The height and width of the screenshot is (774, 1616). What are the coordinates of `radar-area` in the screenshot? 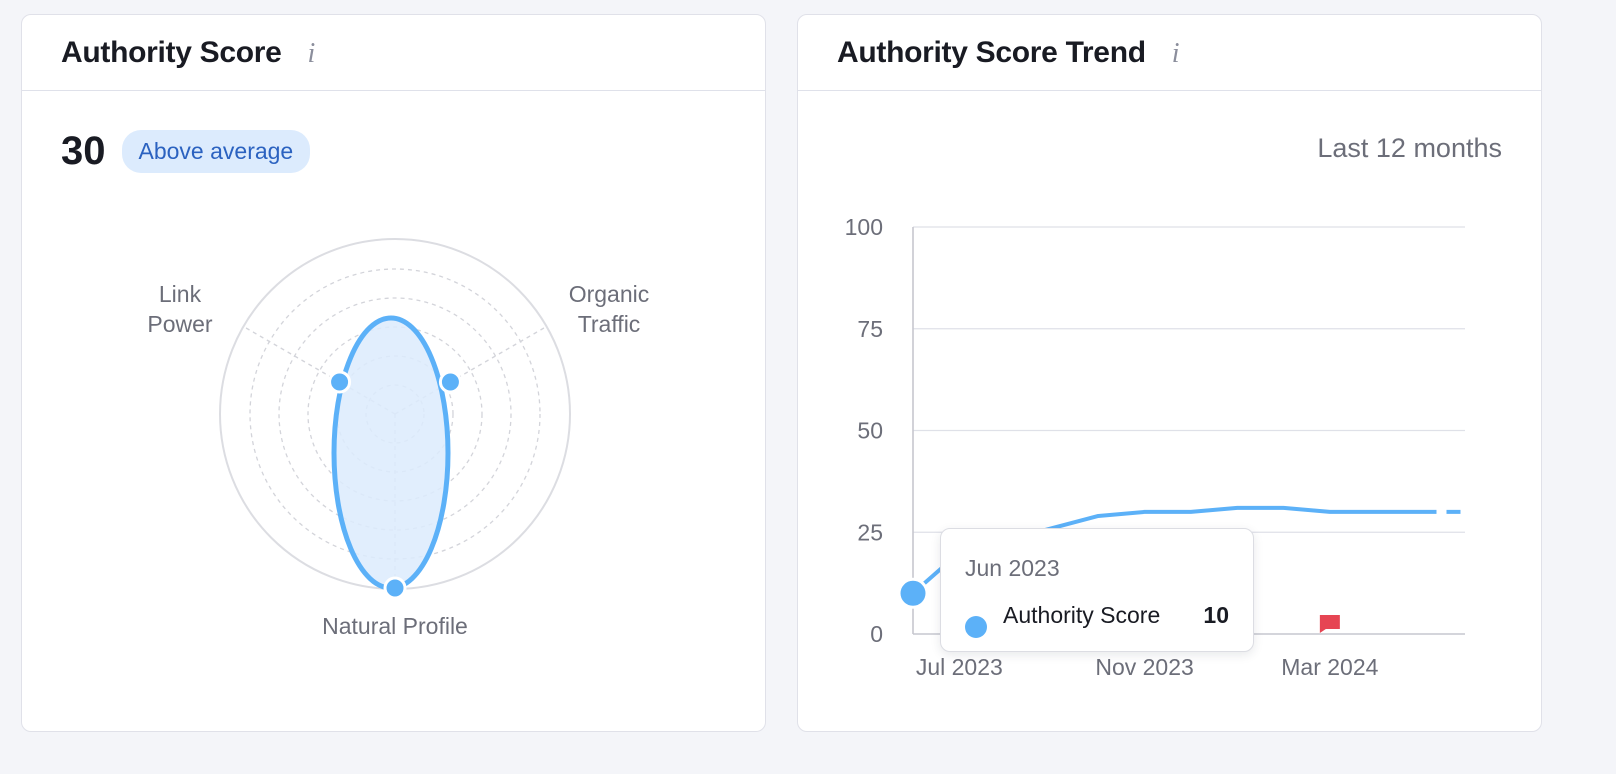 It's located at (391, 453).